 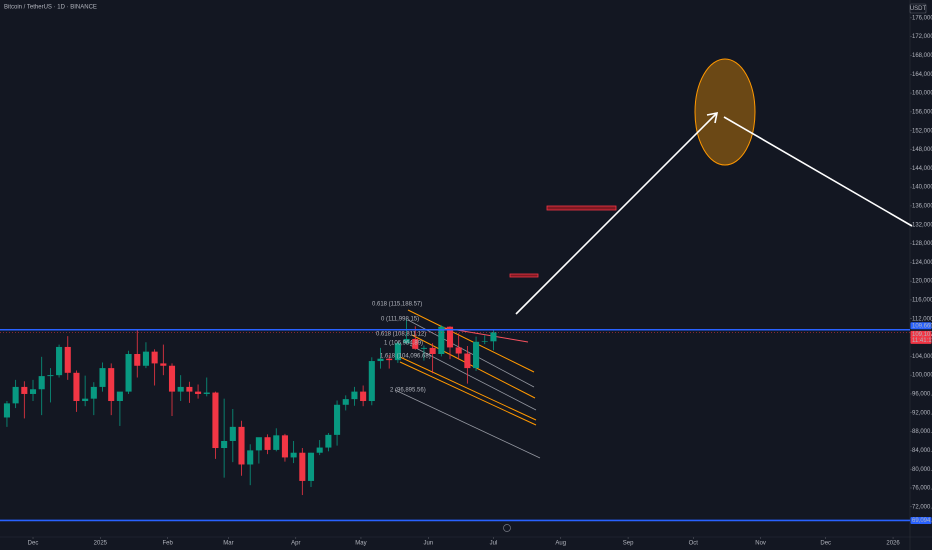 What do you see at coordinates (400, 320) in the screenshot?
I see `fib-label: 0 (111,998.15)` at bounding box center [400, 320].